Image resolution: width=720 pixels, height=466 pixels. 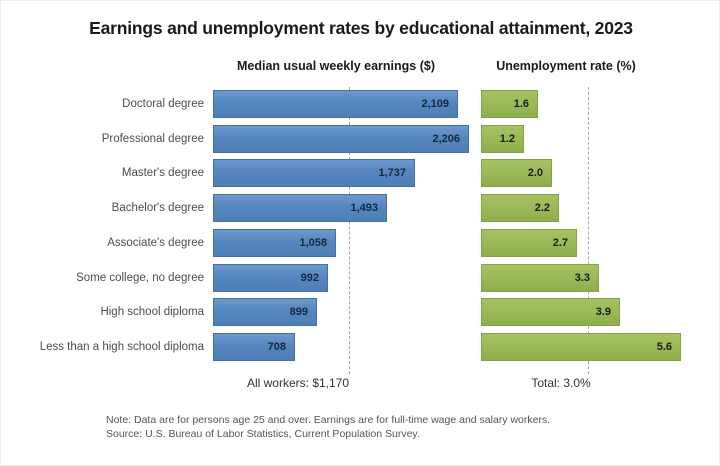 I want to click on unemployment-bar: 2.0, so click(x=516, y=173).